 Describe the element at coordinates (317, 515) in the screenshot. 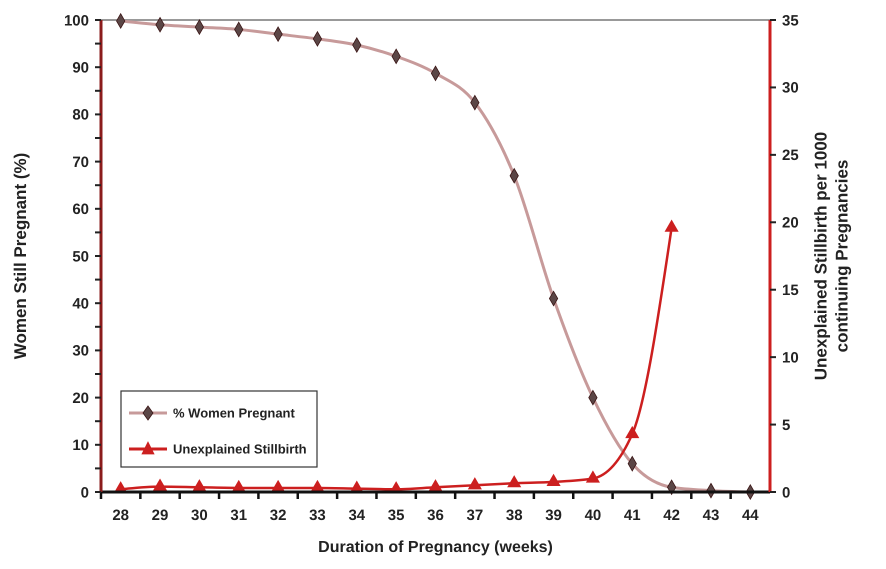

I see `x-tick-label: 33` at that location.